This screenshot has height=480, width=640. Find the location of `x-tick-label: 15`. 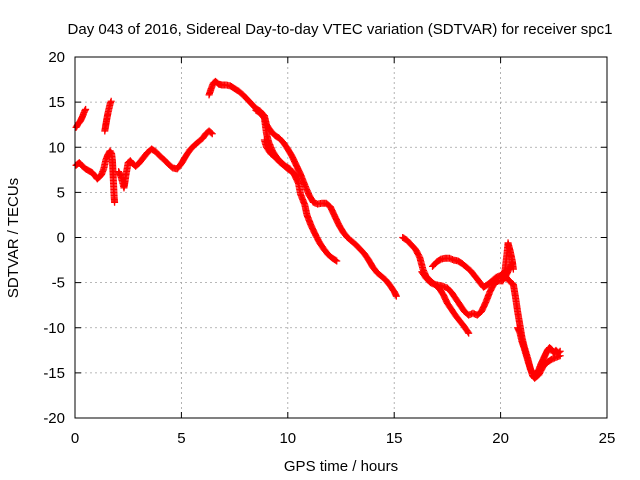

x-tick-label: 15 is located at coordinates (394, 438).